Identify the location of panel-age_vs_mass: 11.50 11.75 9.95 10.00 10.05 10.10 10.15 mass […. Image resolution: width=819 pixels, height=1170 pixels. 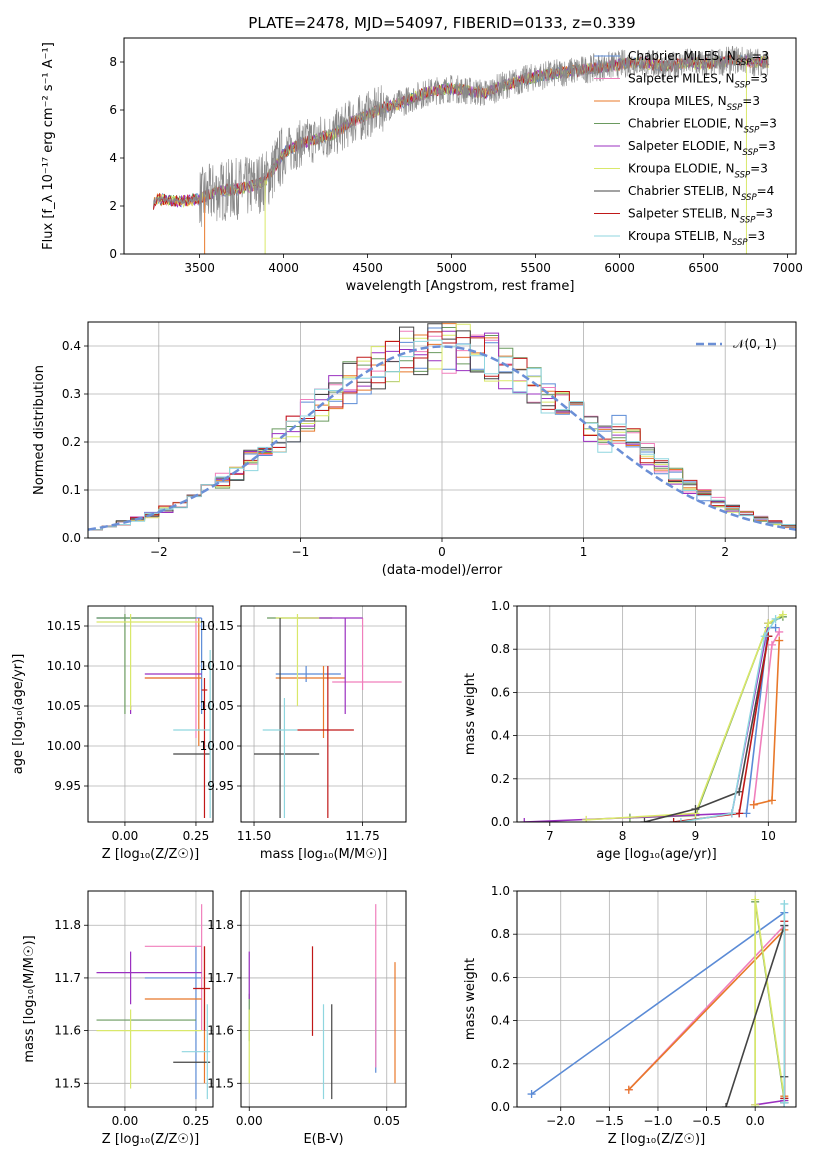
(303, 733).